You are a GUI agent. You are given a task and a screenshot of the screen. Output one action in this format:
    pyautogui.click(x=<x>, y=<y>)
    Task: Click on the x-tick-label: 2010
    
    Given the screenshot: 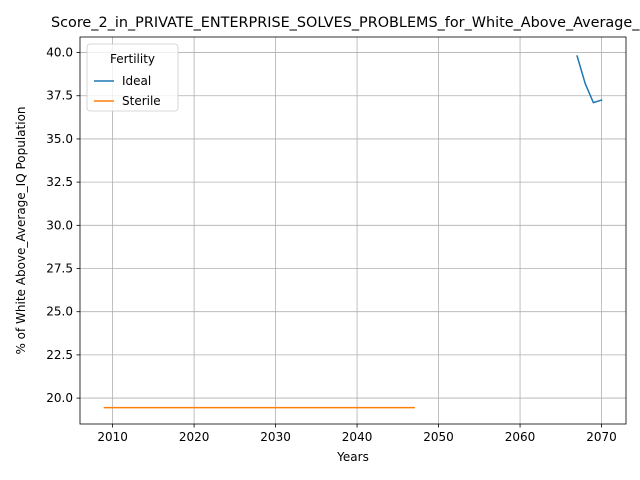 What is the action you would take?
    pyautogui.click(x=112, y=437)
    